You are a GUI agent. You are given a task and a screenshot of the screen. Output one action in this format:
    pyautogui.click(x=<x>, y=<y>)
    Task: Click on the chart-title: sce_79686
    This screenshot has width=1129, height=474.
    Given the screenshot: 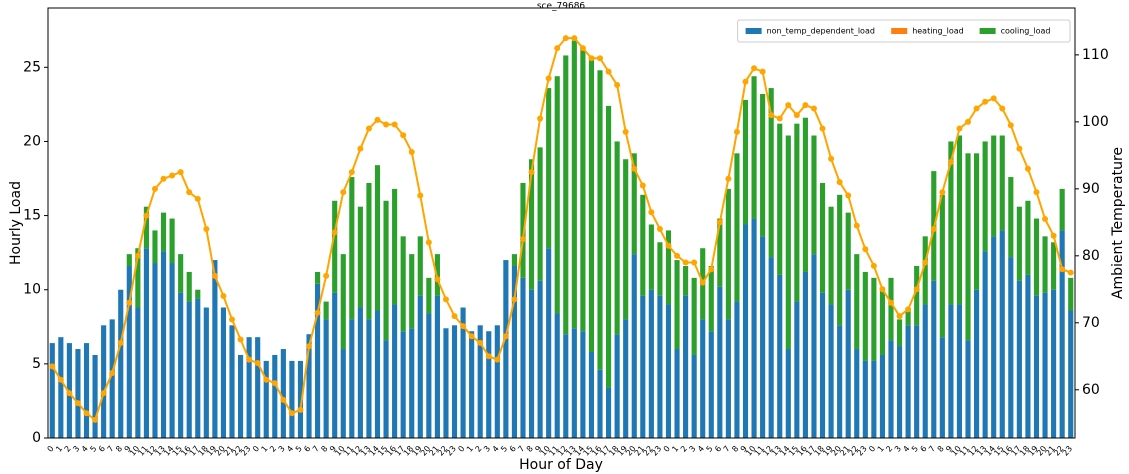 What is the action you would take?
    pyautogui.click(x=561, y=7)
    